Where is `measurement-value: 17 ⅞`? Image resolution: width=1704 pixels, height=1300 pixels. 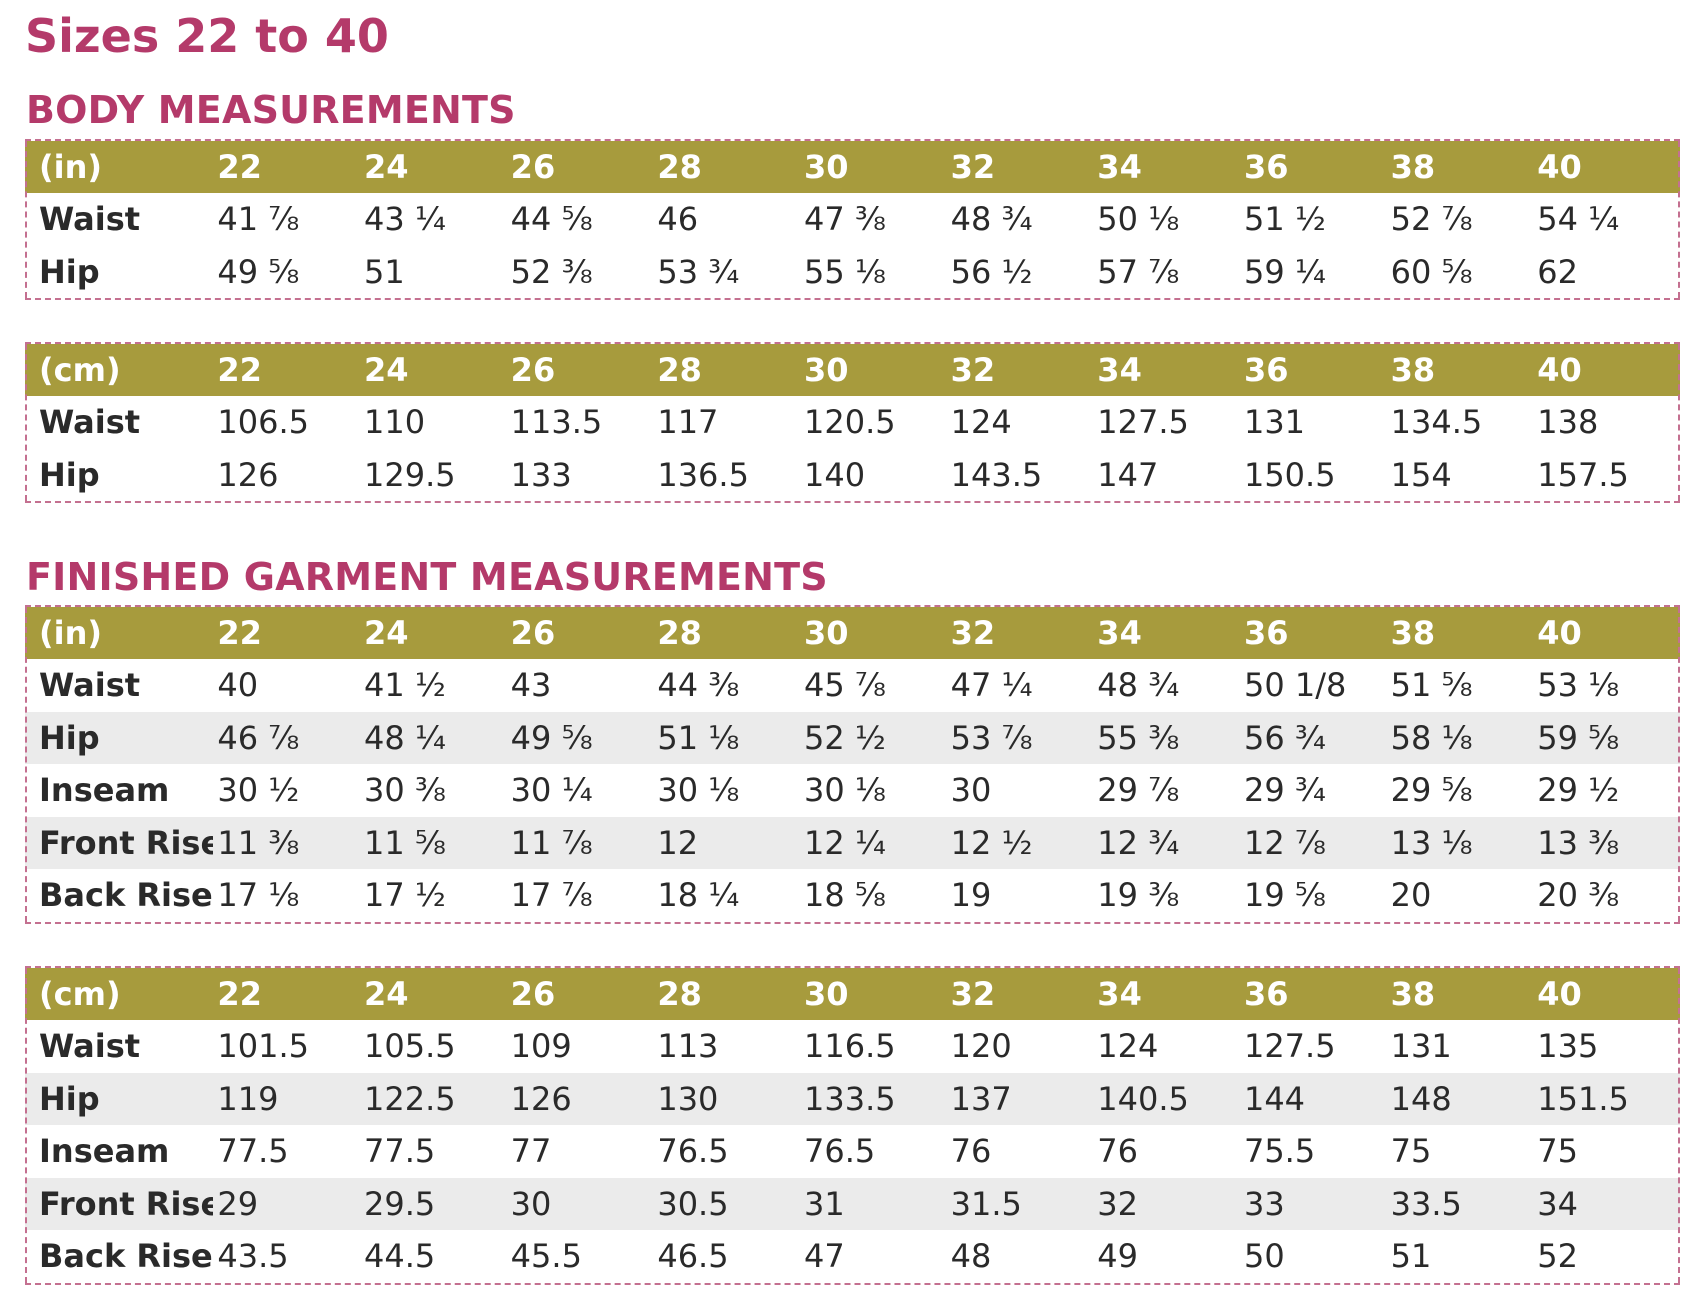
measurement-value: 17 ⅞ is located at coordinates (551, 895).